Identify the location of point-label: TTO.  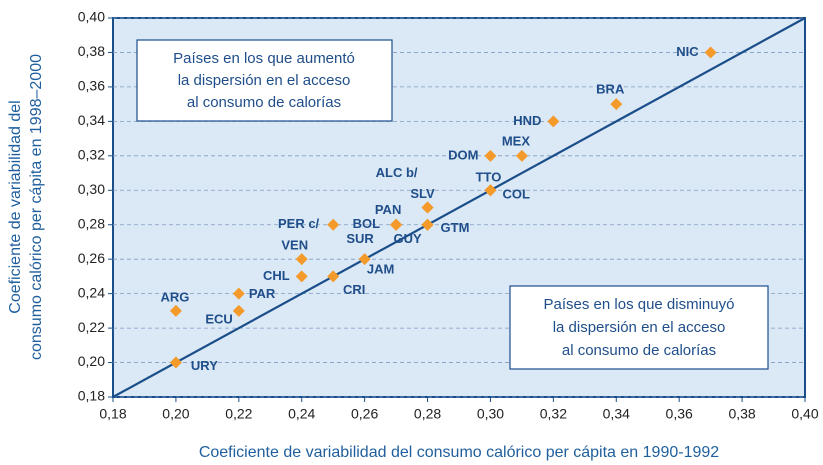
(489, 177).